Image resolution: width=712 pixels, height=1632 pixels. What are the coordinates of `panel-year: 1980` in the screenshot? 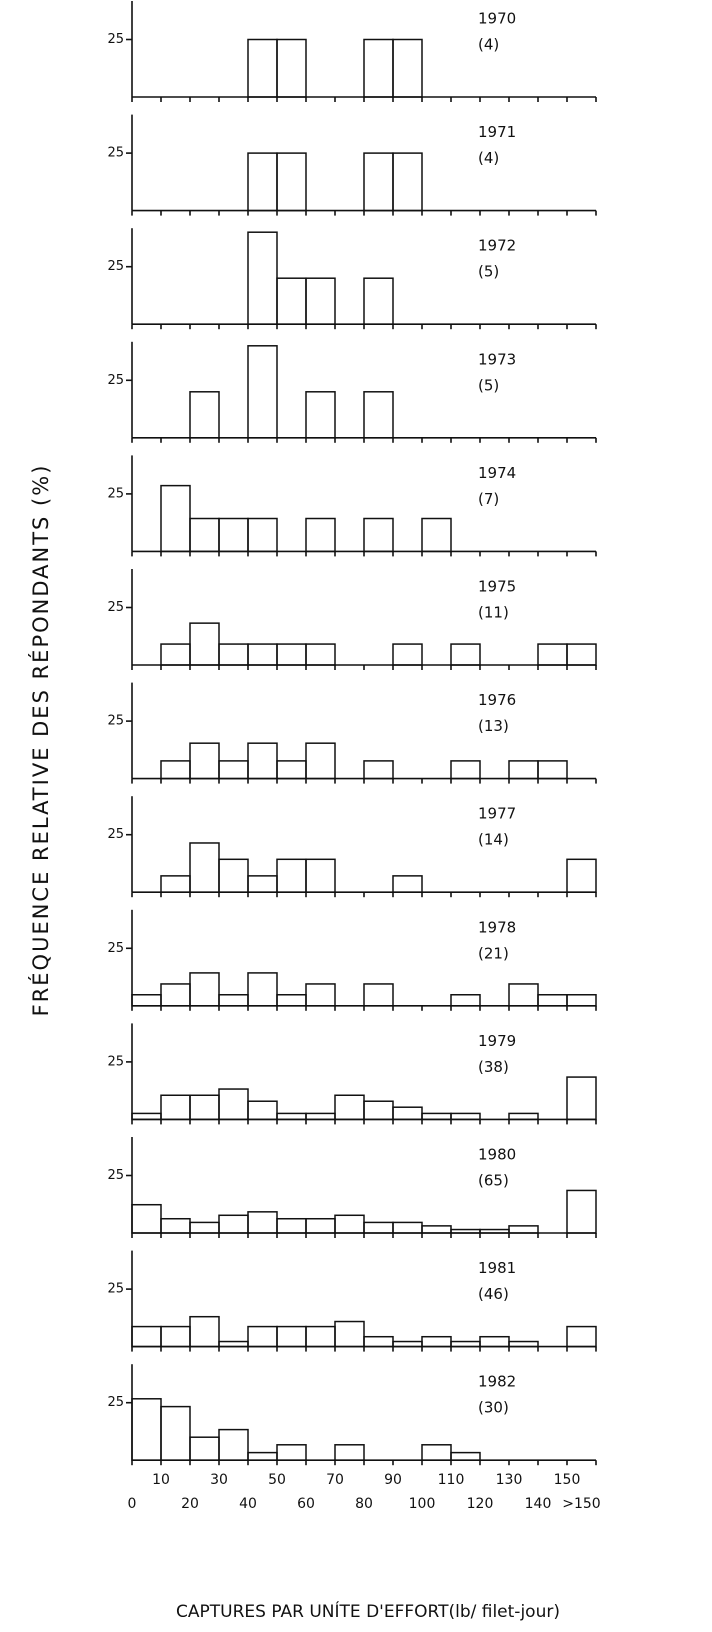 It's located at (497, 1155).